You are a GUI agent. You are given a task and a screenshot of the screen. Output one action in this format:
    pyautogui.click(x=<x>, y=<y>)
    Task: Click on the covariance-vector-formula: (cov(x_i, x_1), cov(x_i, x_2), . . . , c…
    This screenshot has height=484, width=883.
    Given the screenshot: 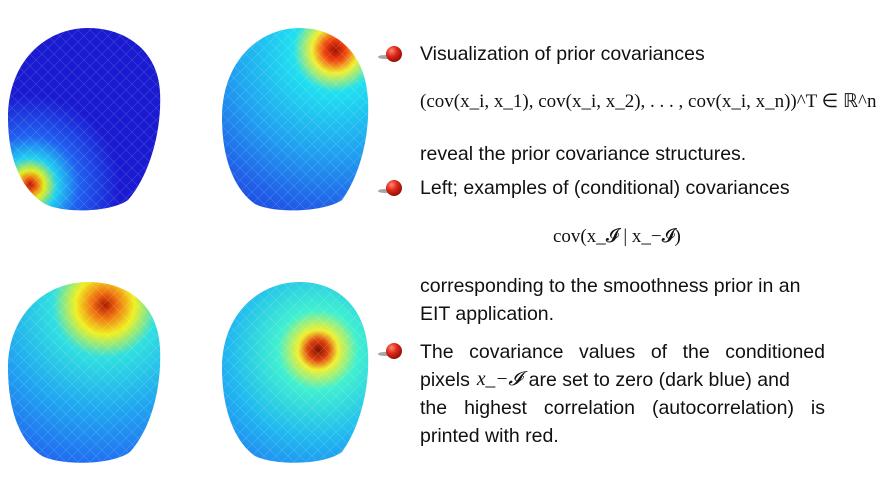 What is the action you would take?
    pyautogui.click(x=648, y=101)
    